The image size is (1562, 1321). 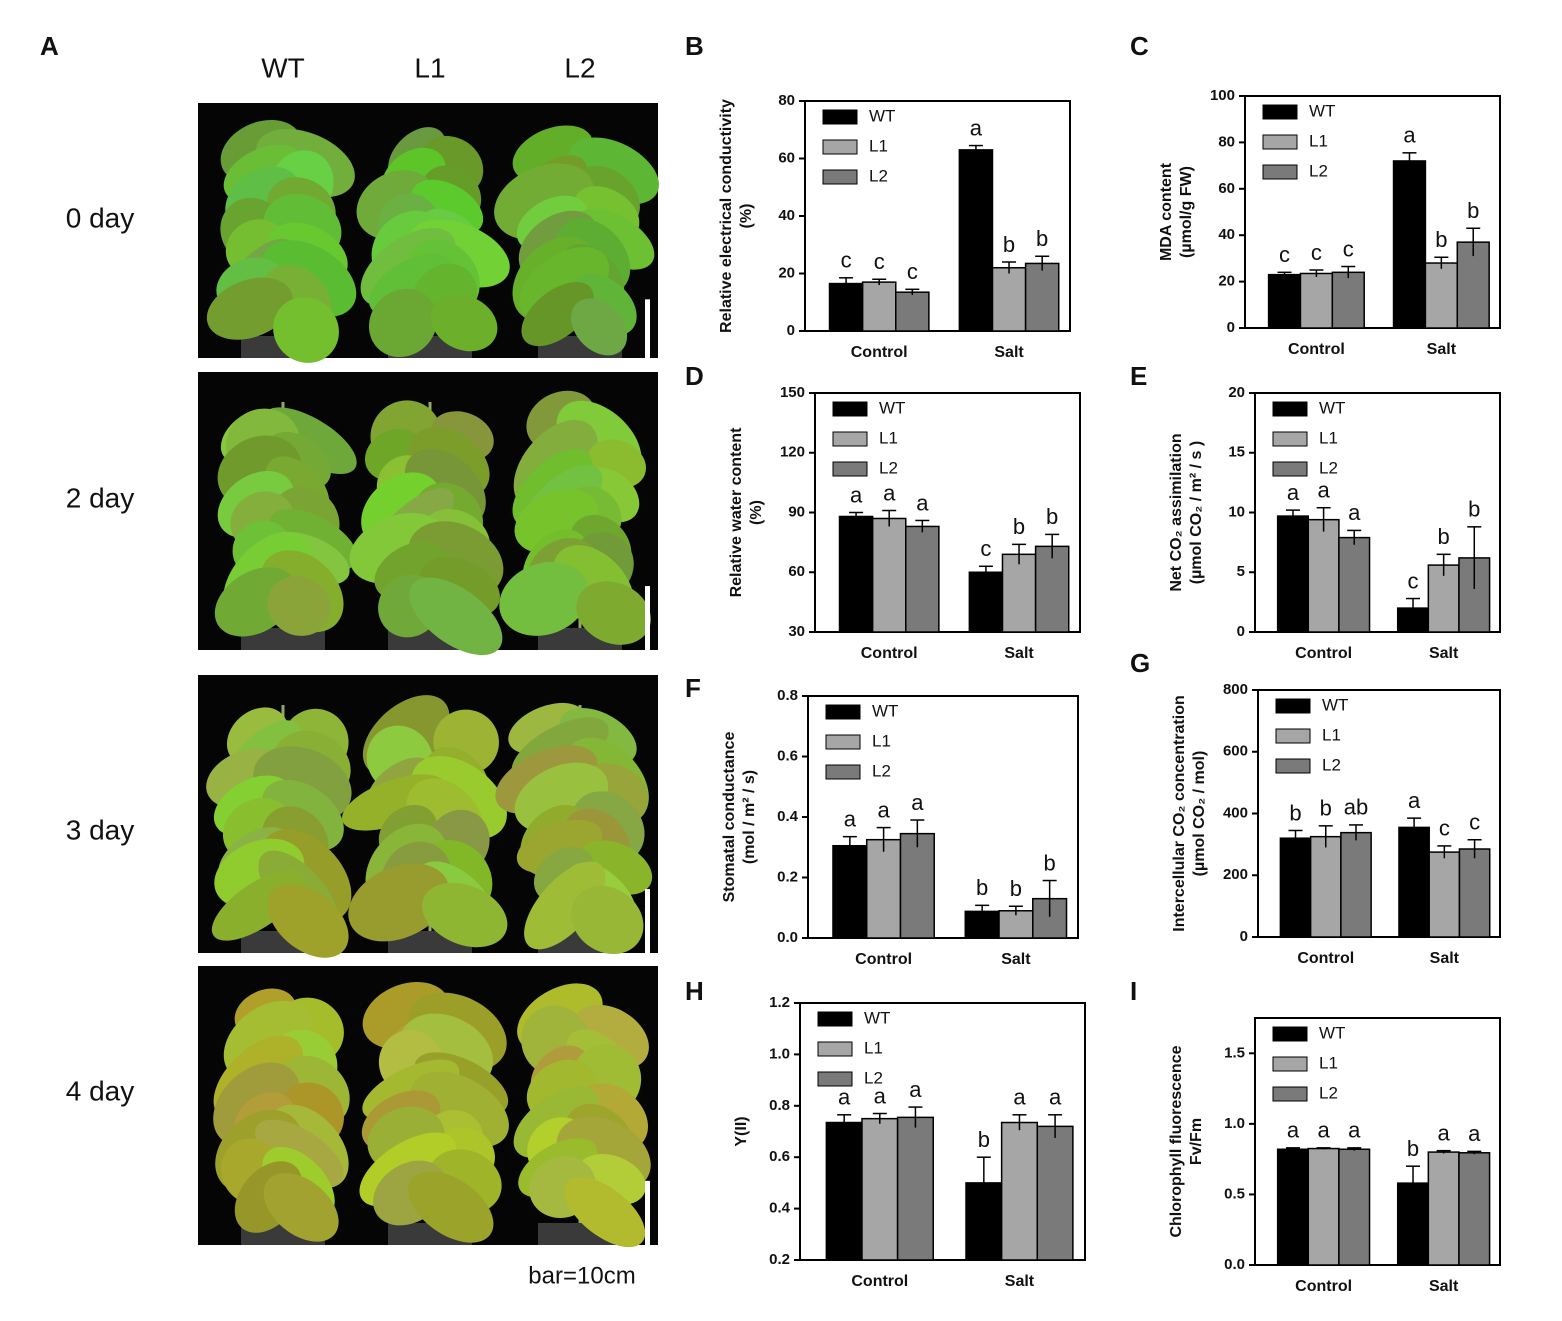 What do you see at coordinates (779, 1156) in the screenshot?
I see `y-tick-label: 0.6` at bounding box center [779, 1156].